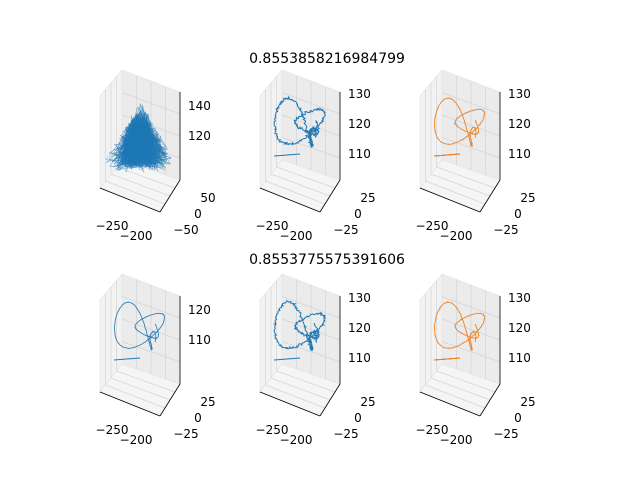 This screenshot has height=480, width=640. I want to click on panel-r0-c1: −250−200 25 0 −25 130 120 110, so click(316, 155).